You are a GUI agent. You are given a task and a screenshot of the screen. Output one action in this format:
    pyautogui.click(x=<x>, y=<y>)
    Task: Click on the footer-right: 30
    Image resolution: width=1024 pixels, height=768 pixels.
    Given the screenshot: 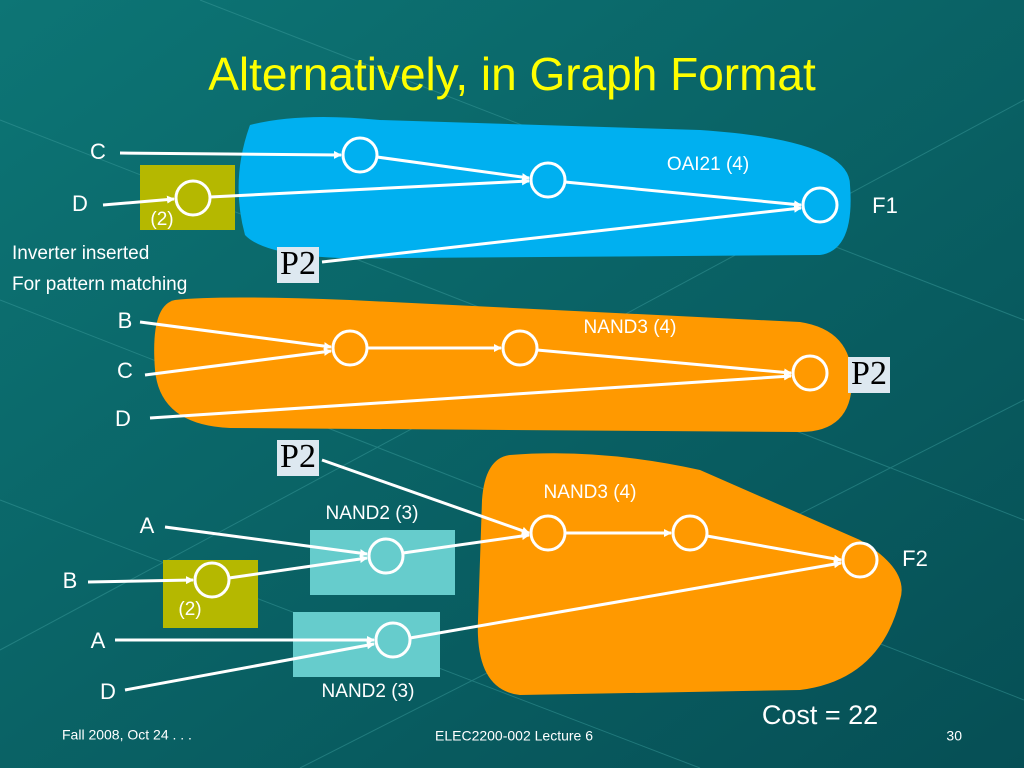 What is the action you would take?
    pyautogui.click(x=954, y=736)
    